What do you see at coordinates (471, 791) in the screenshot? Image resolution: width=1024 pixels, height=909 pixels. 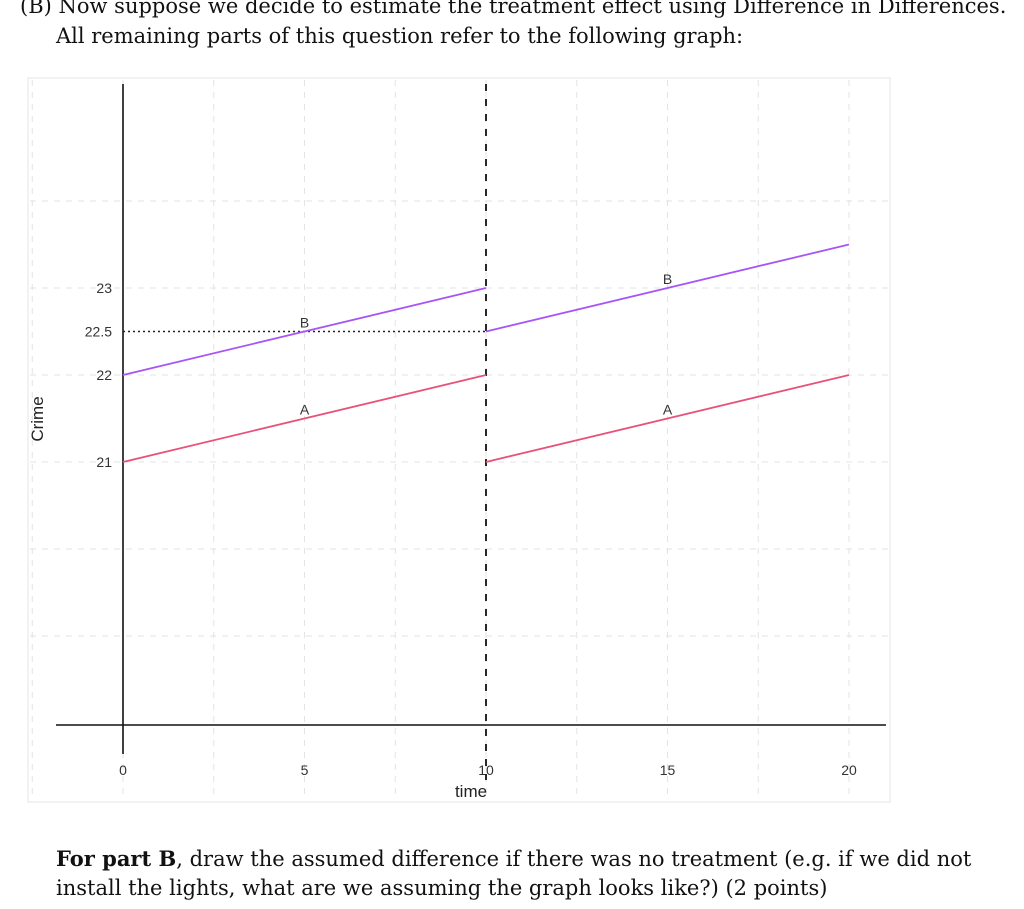 I see `x-axis-title: time` at bounding box center [471, 791].